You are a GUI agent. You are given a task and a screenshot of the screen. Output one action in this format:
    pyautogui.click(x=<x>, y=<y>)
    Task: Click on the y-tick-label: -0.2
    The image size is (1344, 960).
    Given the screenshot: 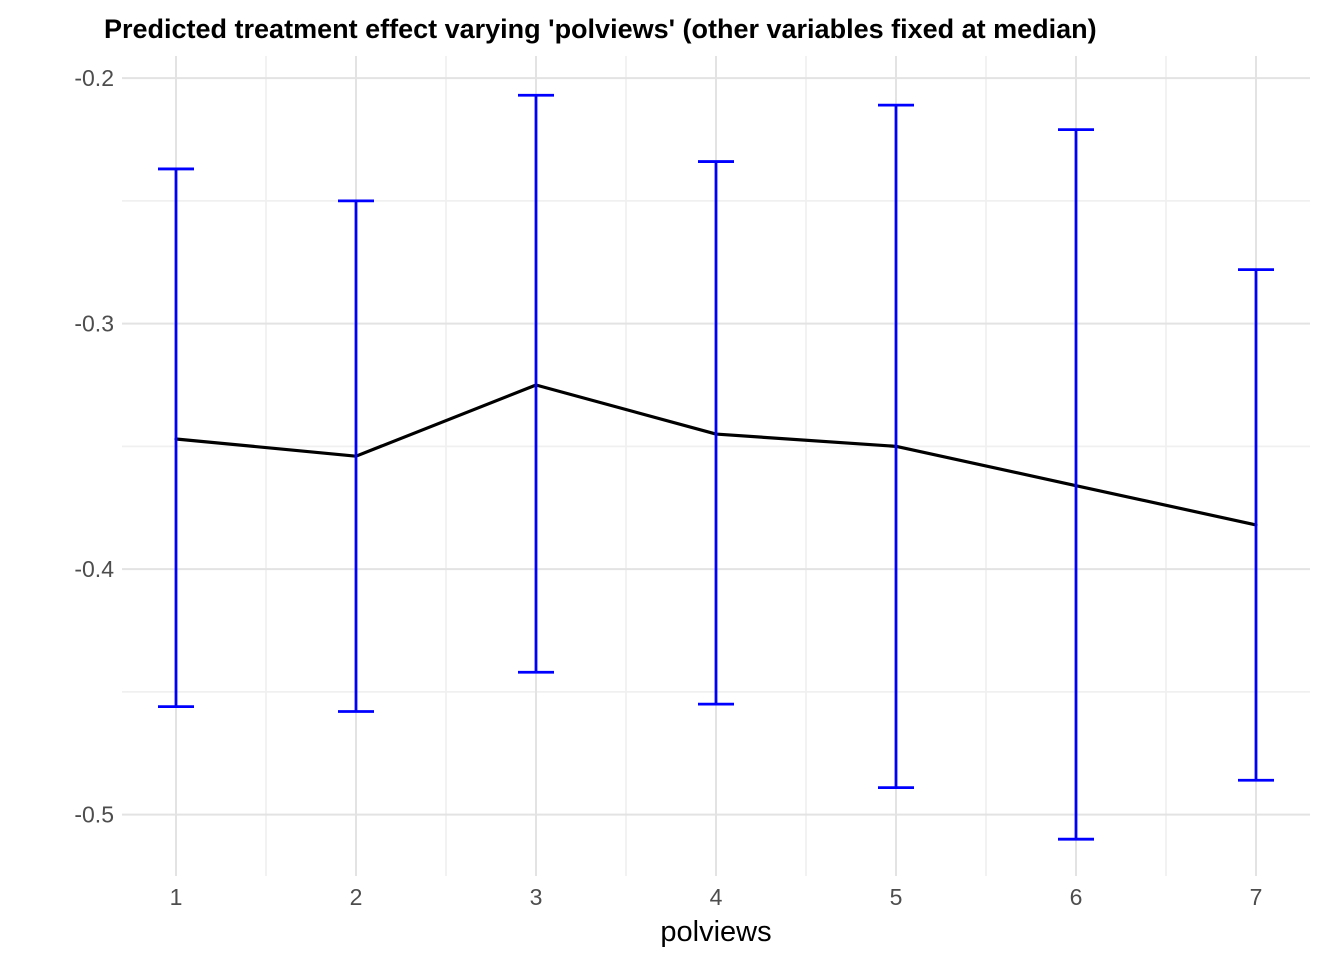 What is the action you would take?
    pyautogui.click(x=94, y=78)
    